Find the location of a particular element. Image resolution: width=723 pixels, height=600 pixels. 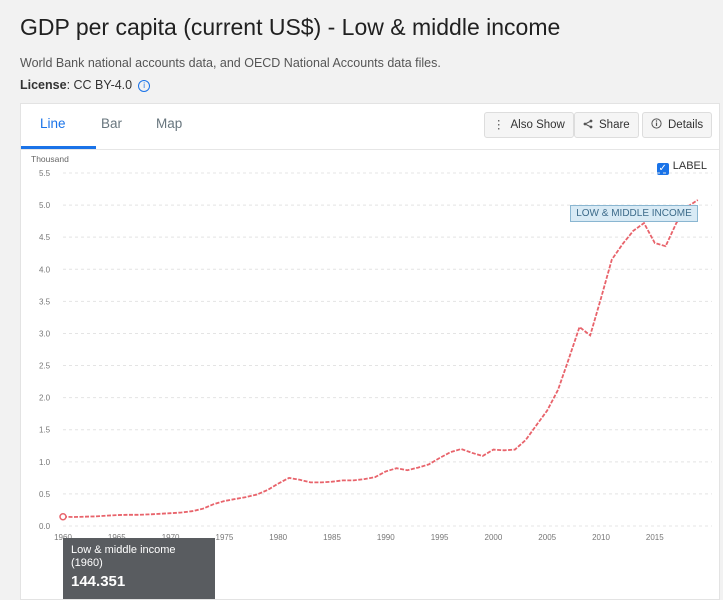

x-tick-label: 2000 is located at coordinates (494, 537).